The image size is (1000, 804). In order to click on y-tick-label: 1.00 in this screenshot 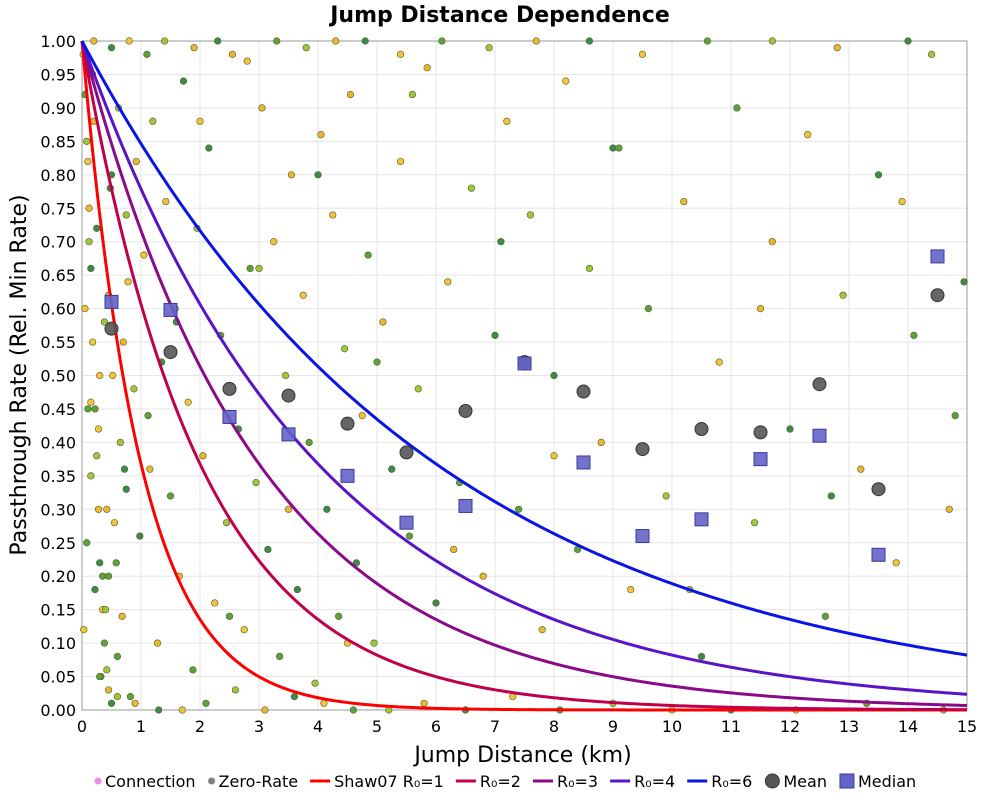, I will do `click(58, 41)`.